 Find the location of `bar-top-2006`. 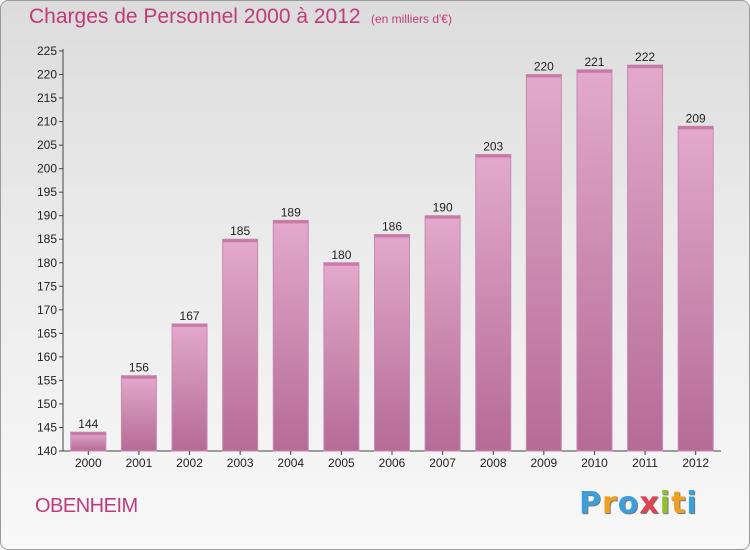

bar-top-2006 is located at coordinates (392, 236).